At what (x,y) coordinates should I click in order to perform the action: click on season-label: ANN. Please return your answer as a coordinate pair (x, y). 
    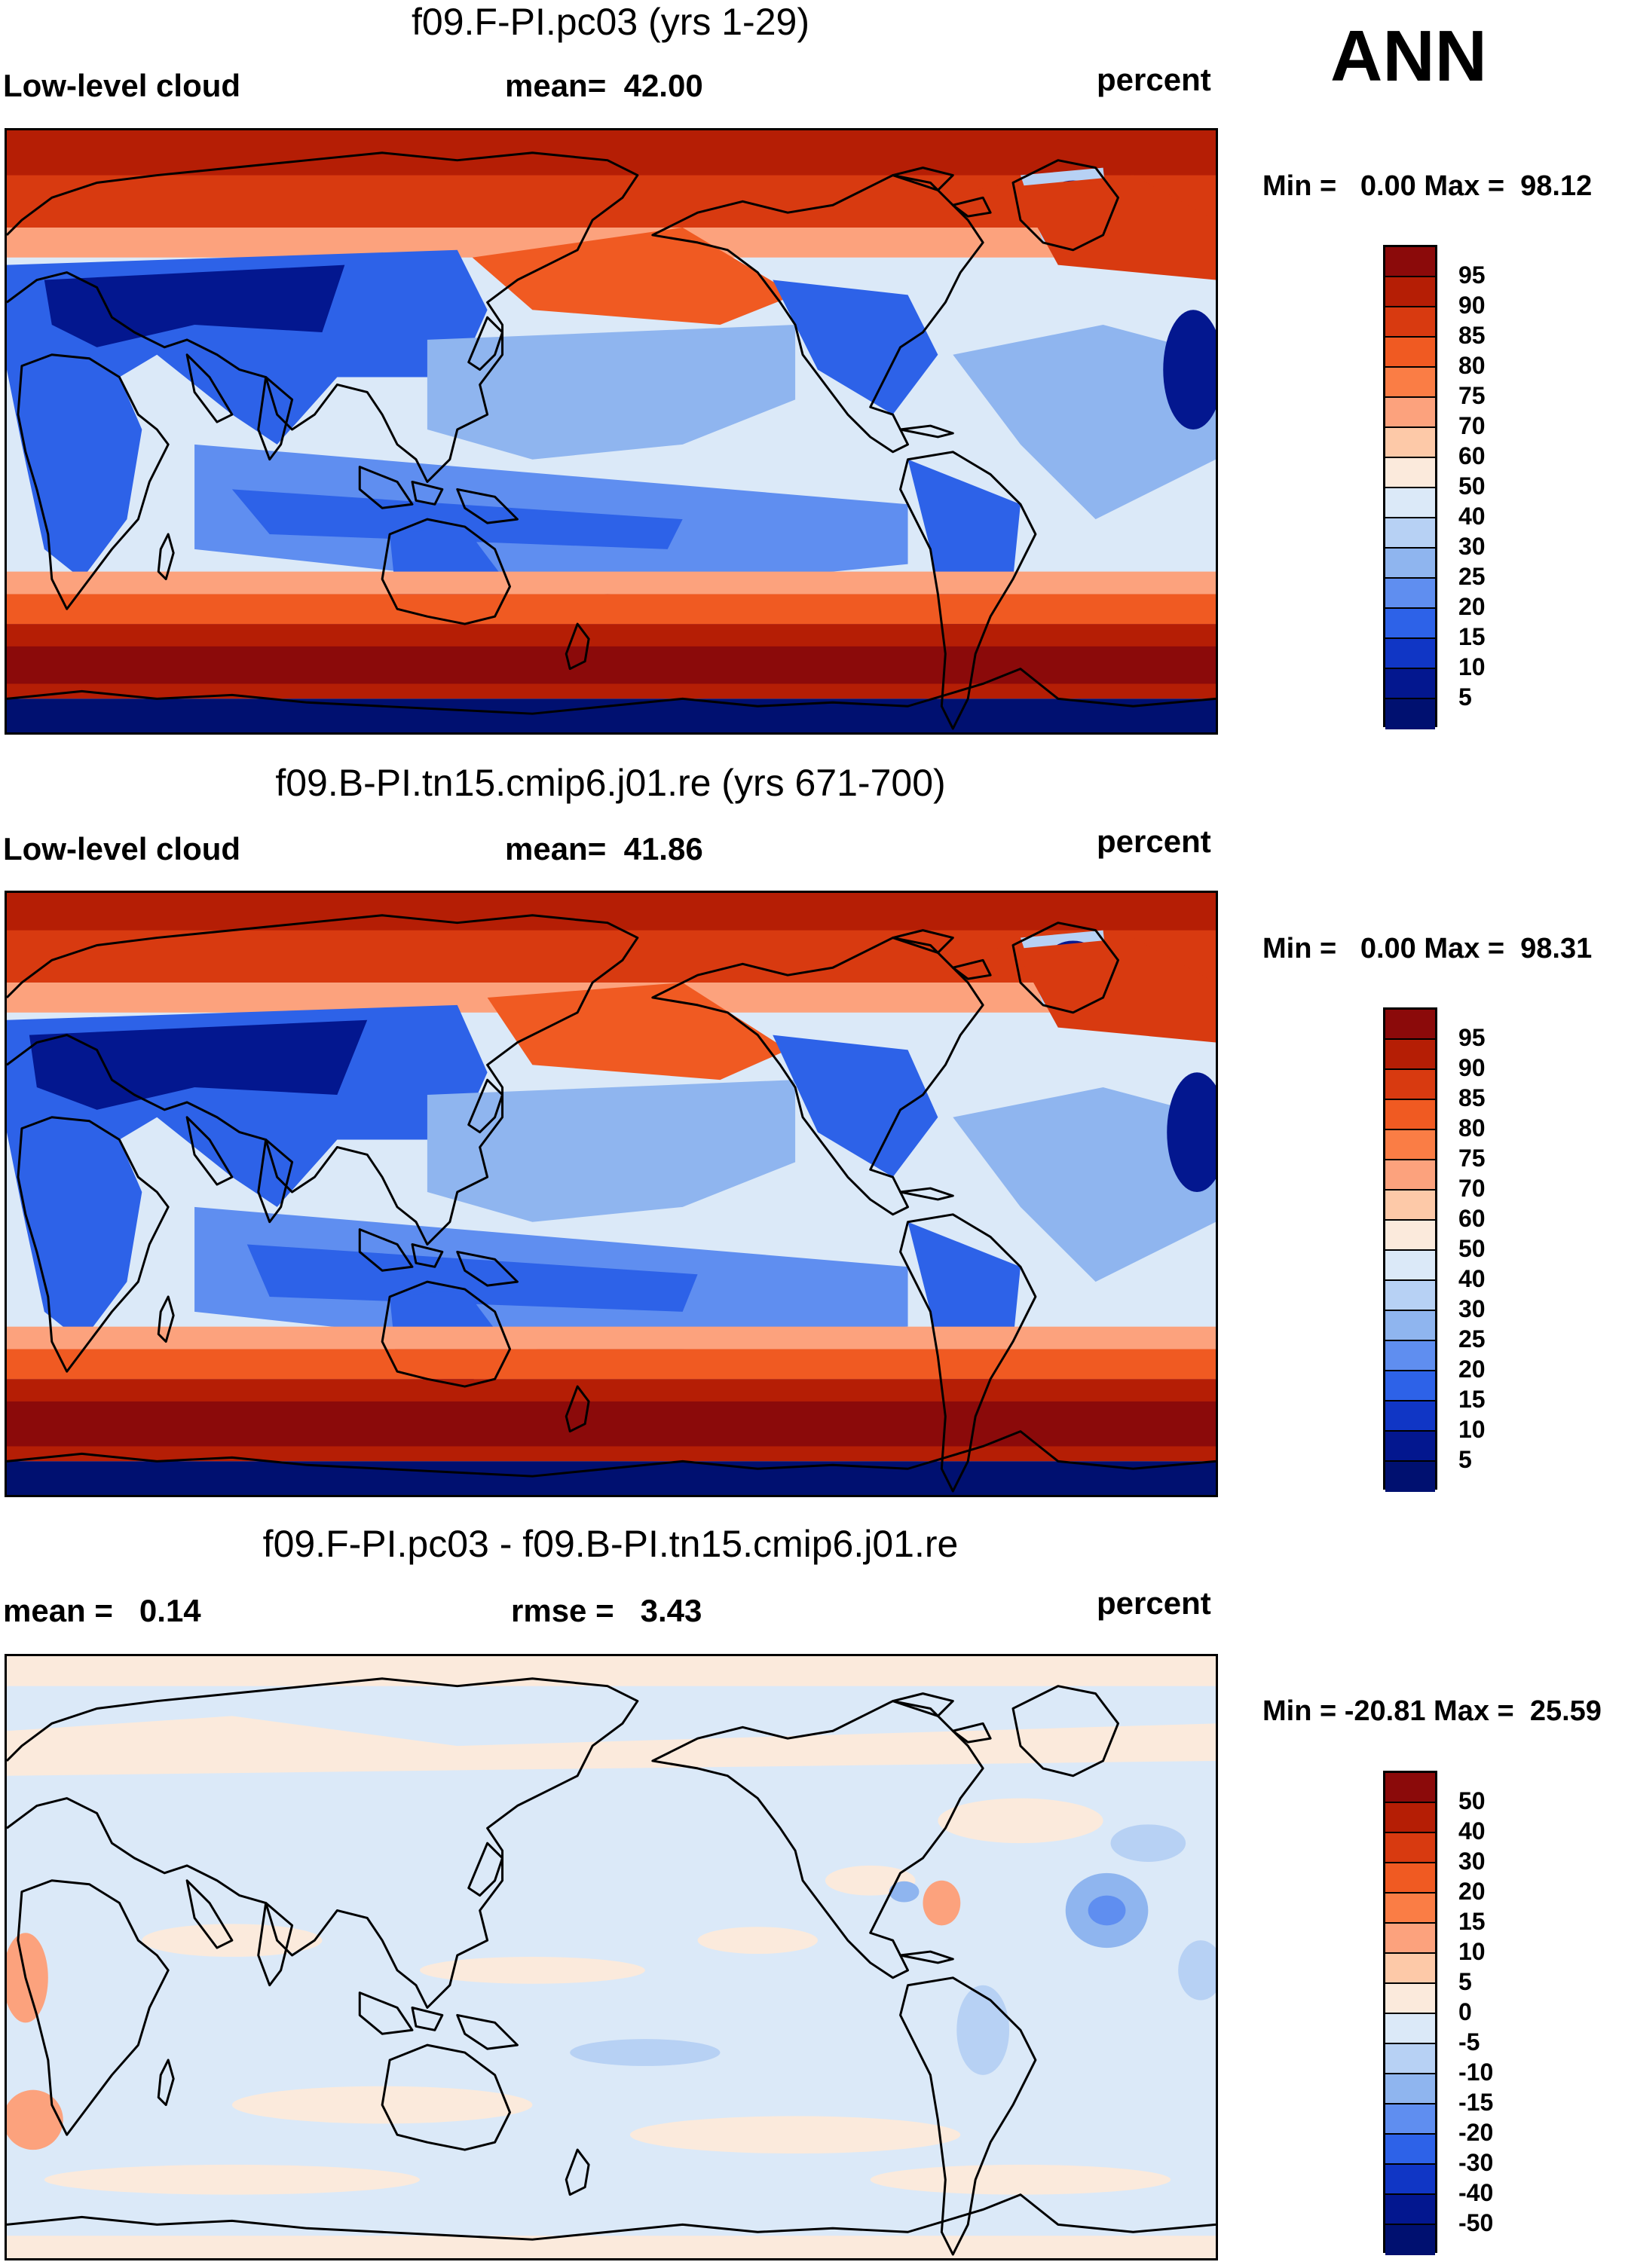
    Looking at the image, I should click on (1408, 56).